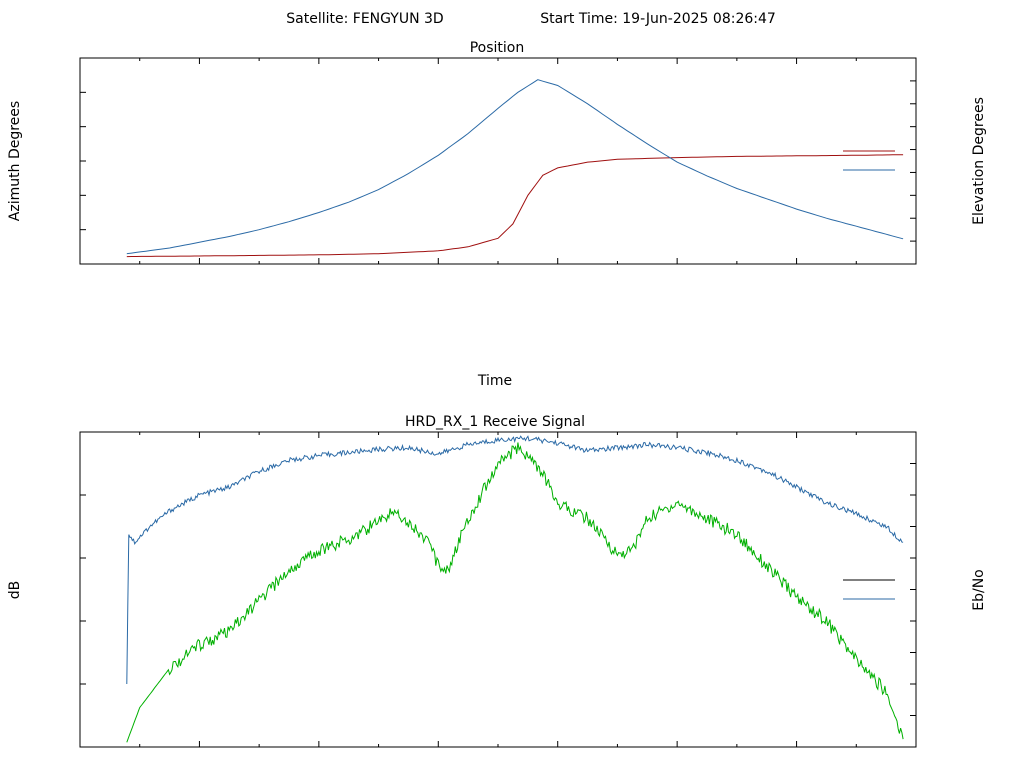 This screenshot has height=768, width=1024. Describe the element at coordinates (979, 590) in the screenshot. I see `ebno-axis-label: Eb/No` at that location.